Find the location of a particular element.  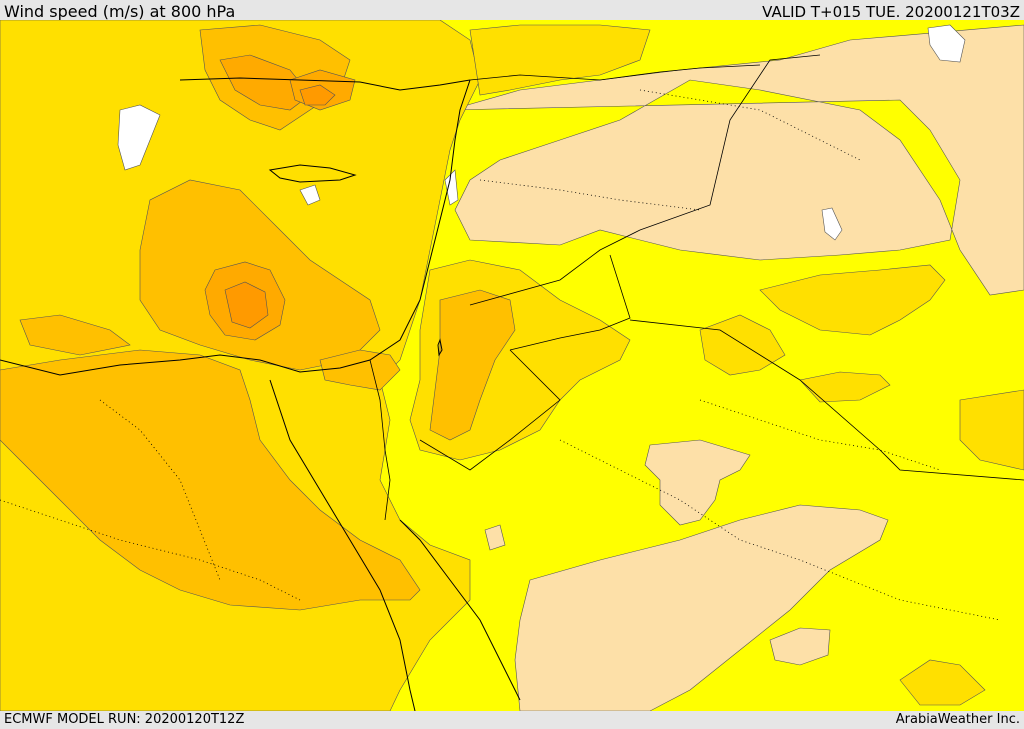

border-jordan-south is located at coordinates (490, 410).